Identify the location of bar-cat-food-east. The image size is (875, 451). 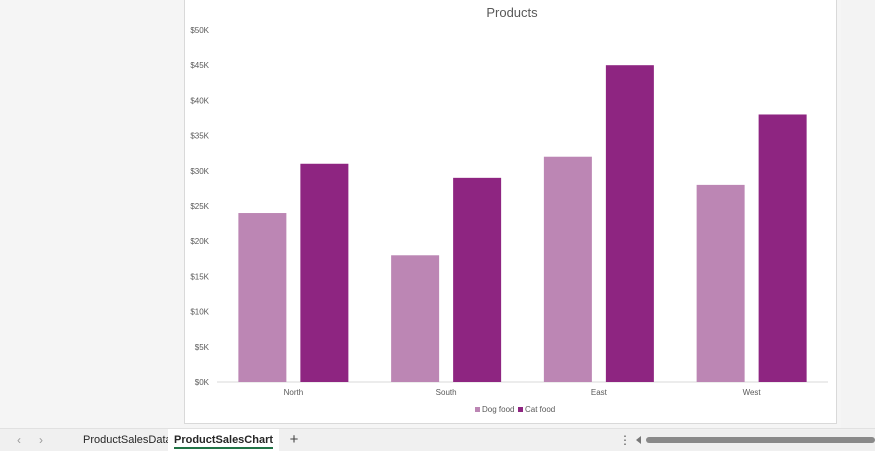
(629, 223).